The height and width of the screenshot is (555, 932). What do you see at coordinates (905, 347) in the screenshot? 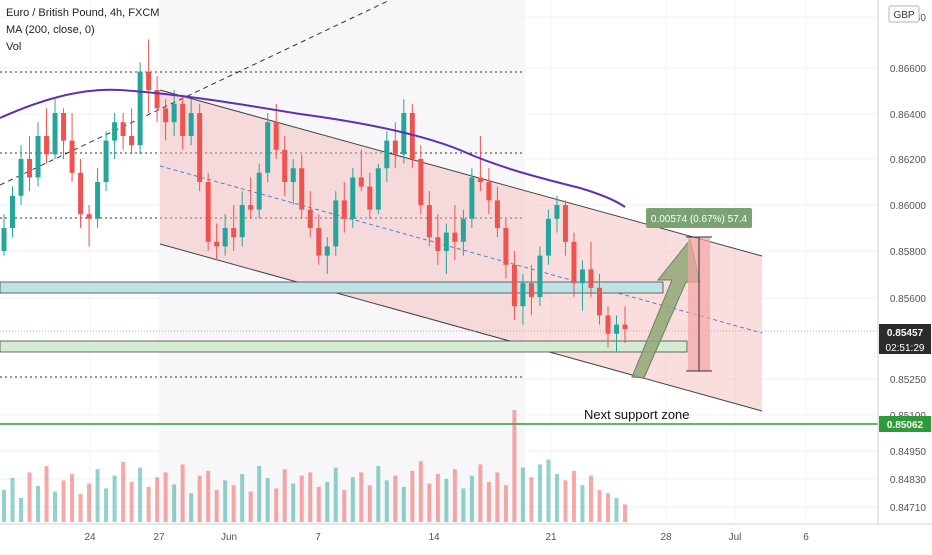
I see `countdown-badge` at bounding box center [905, 347].